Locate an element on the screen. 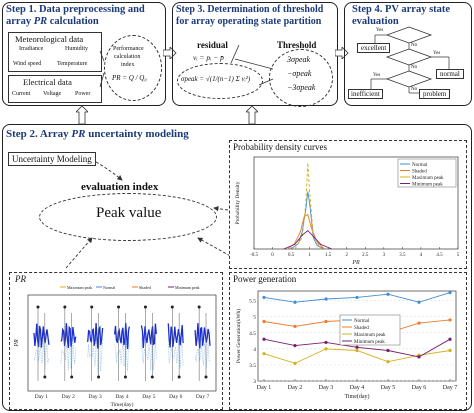 The width and height of the screenshot is (474, 413). met-item-humidity: Humidity is located at coordinates (77, 49).